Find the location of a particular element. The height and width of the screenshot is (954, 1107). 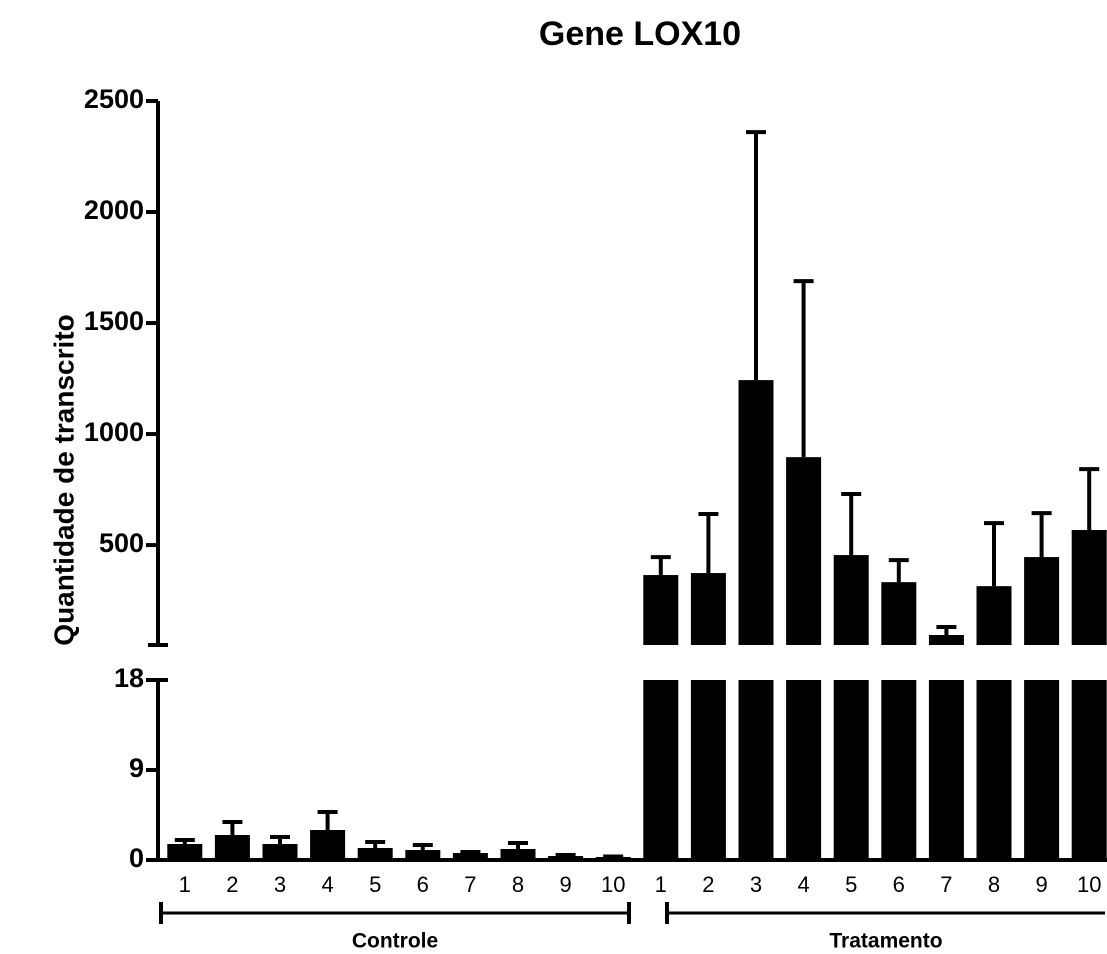

y-tick-label: 0 is located at coordinates (136, 858).